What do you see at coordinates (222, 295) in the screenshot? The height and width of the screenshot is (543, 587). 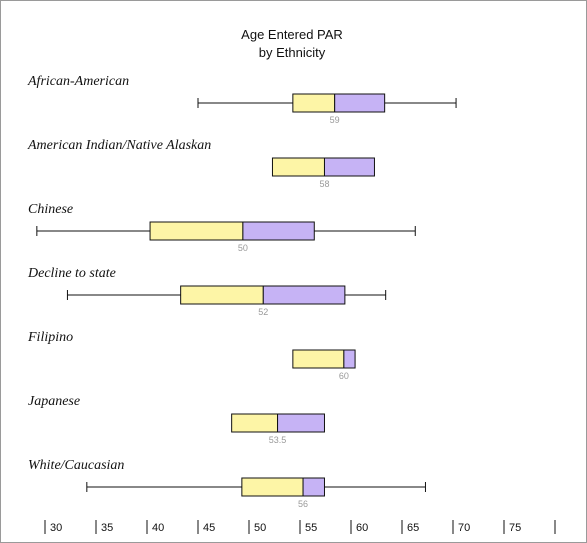 I see `box-lower-decline-to-state` at bounding box center [222, 295].